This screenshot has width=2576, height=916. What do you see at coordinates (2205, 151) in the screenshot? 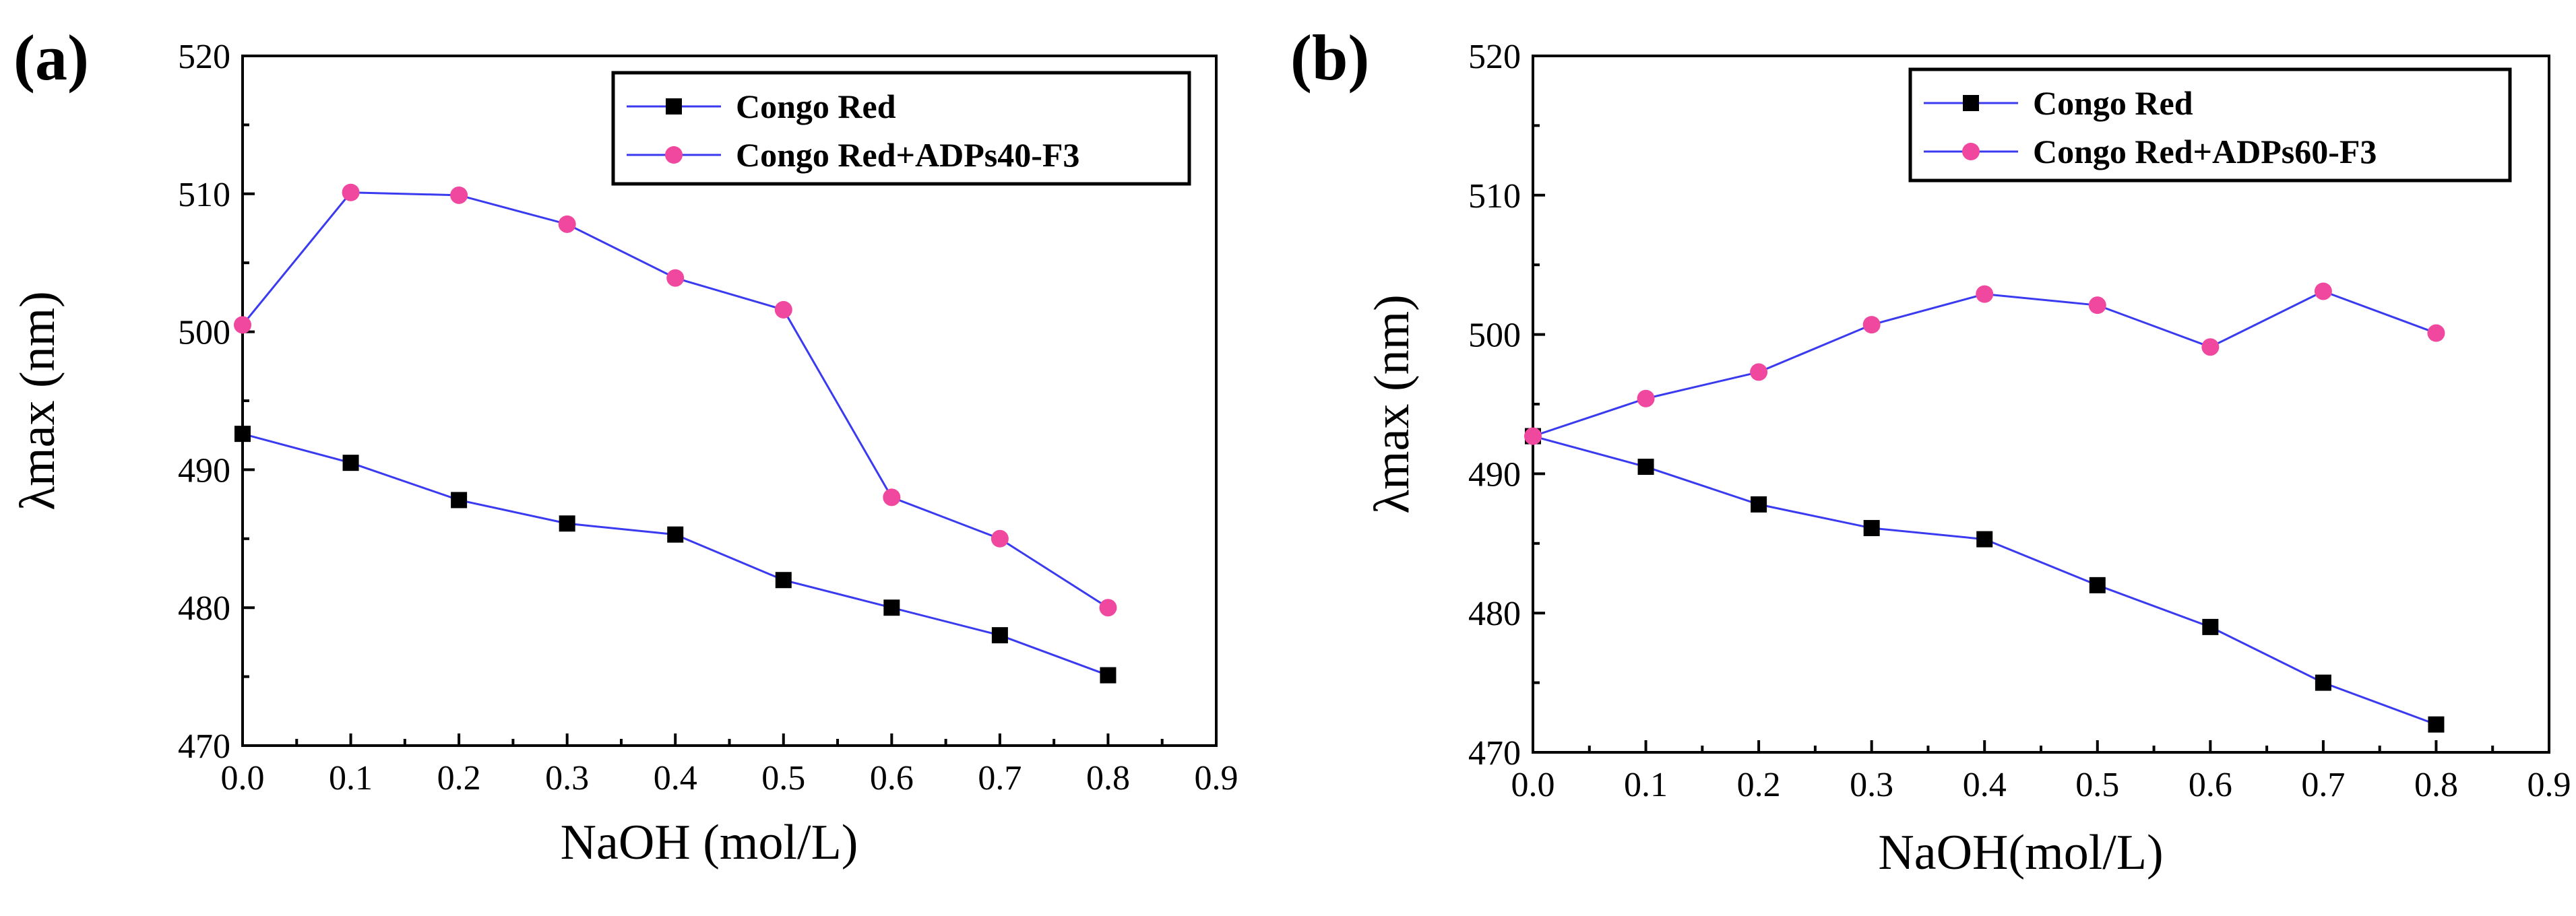
I see `legend-label: Congo Red+ADPs60-F3` at bounding box center [2205, 151].